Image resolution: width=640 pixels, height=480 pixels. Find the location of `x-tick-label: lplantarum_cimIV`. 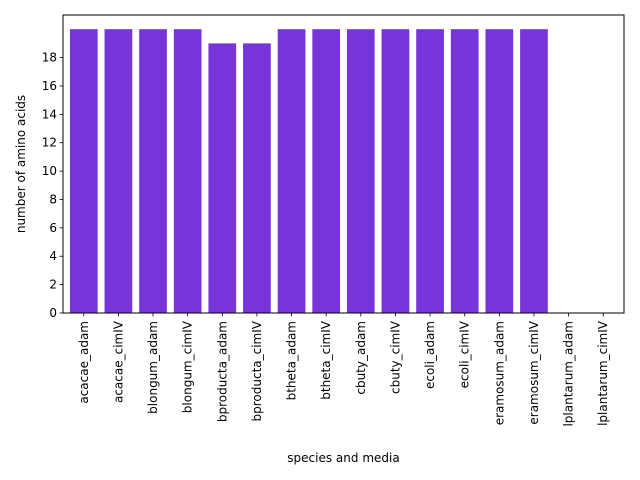

x-tick-label: lplantarum_cimIV is located at coordinates (603, 373).